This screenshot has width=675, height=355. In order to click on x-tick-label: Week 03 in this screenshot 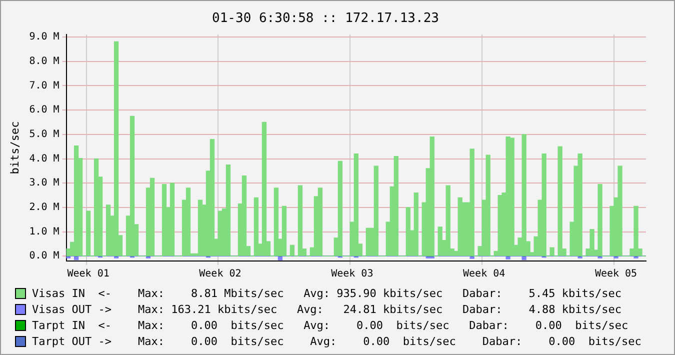, I will do `click(352, 274)`.